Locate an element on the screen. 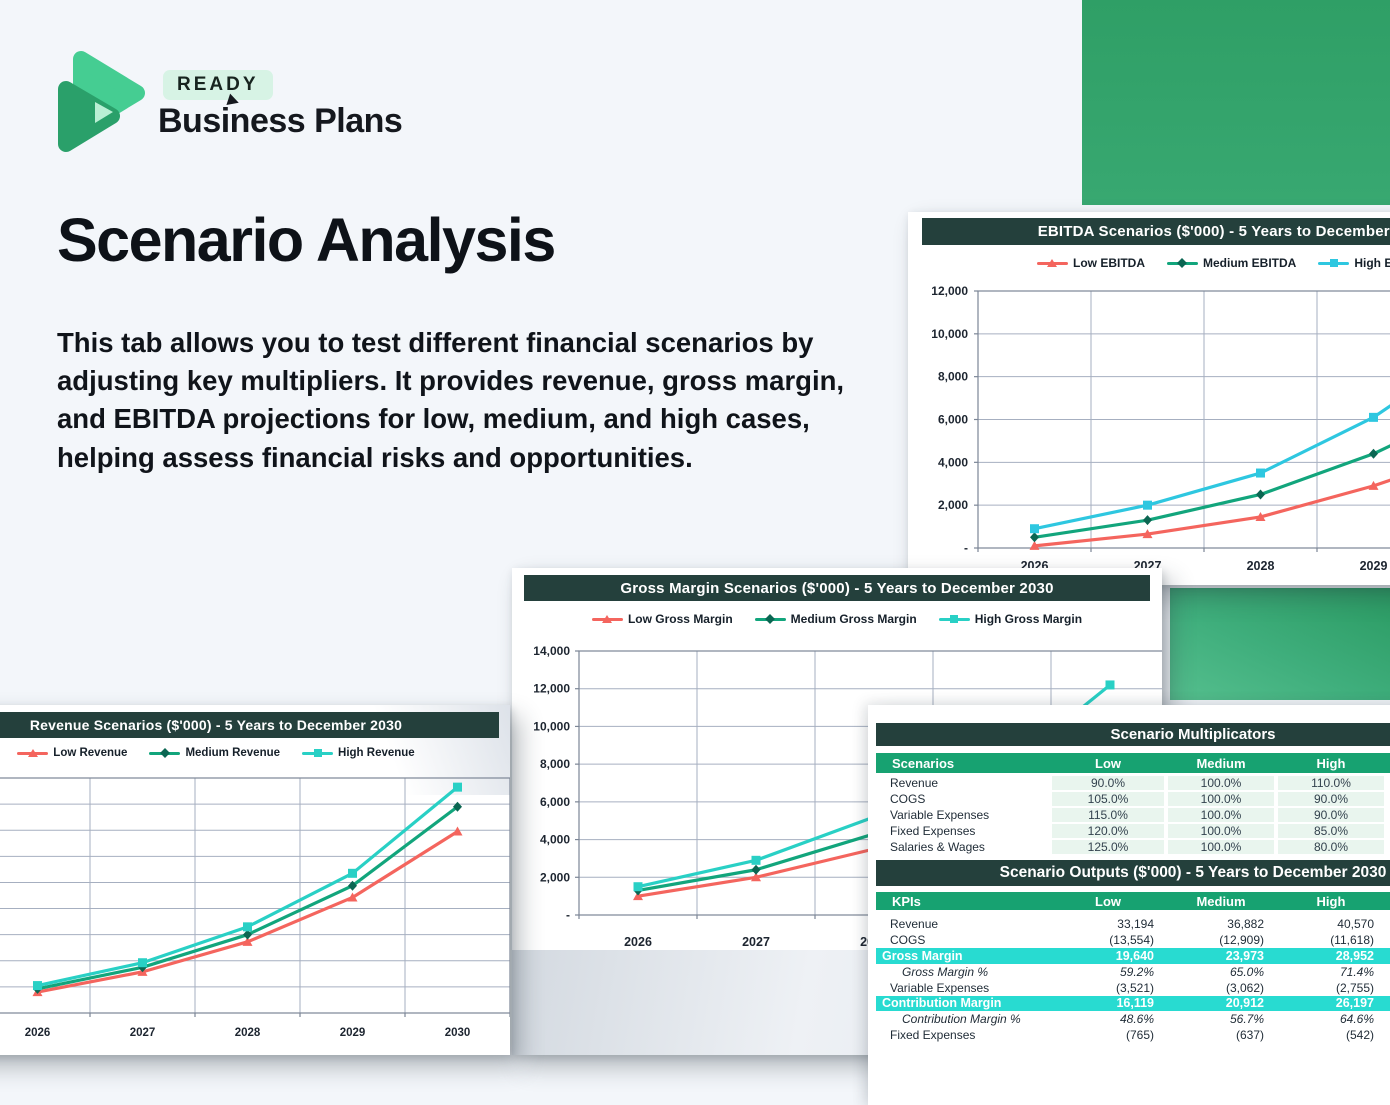 This screenshot has height=1105, width=1390. kpi-value: 33,194 is located at coordinates (1107, 924).